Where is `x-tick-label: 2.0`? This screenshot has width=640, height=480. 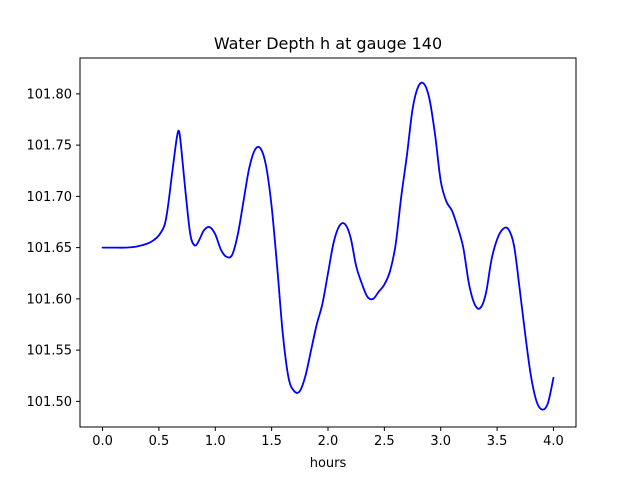
x-tick-label: 2.0 is located at coordinates (328, 441).